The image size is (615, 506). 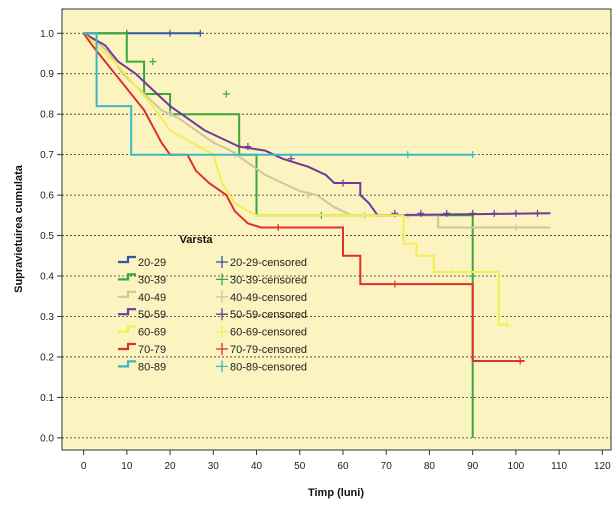 What do you see at coordinates (212, 349) in the screenshot?
I see `legend-item: 70-79 70-79-censored` at bounding box center [212, 349].